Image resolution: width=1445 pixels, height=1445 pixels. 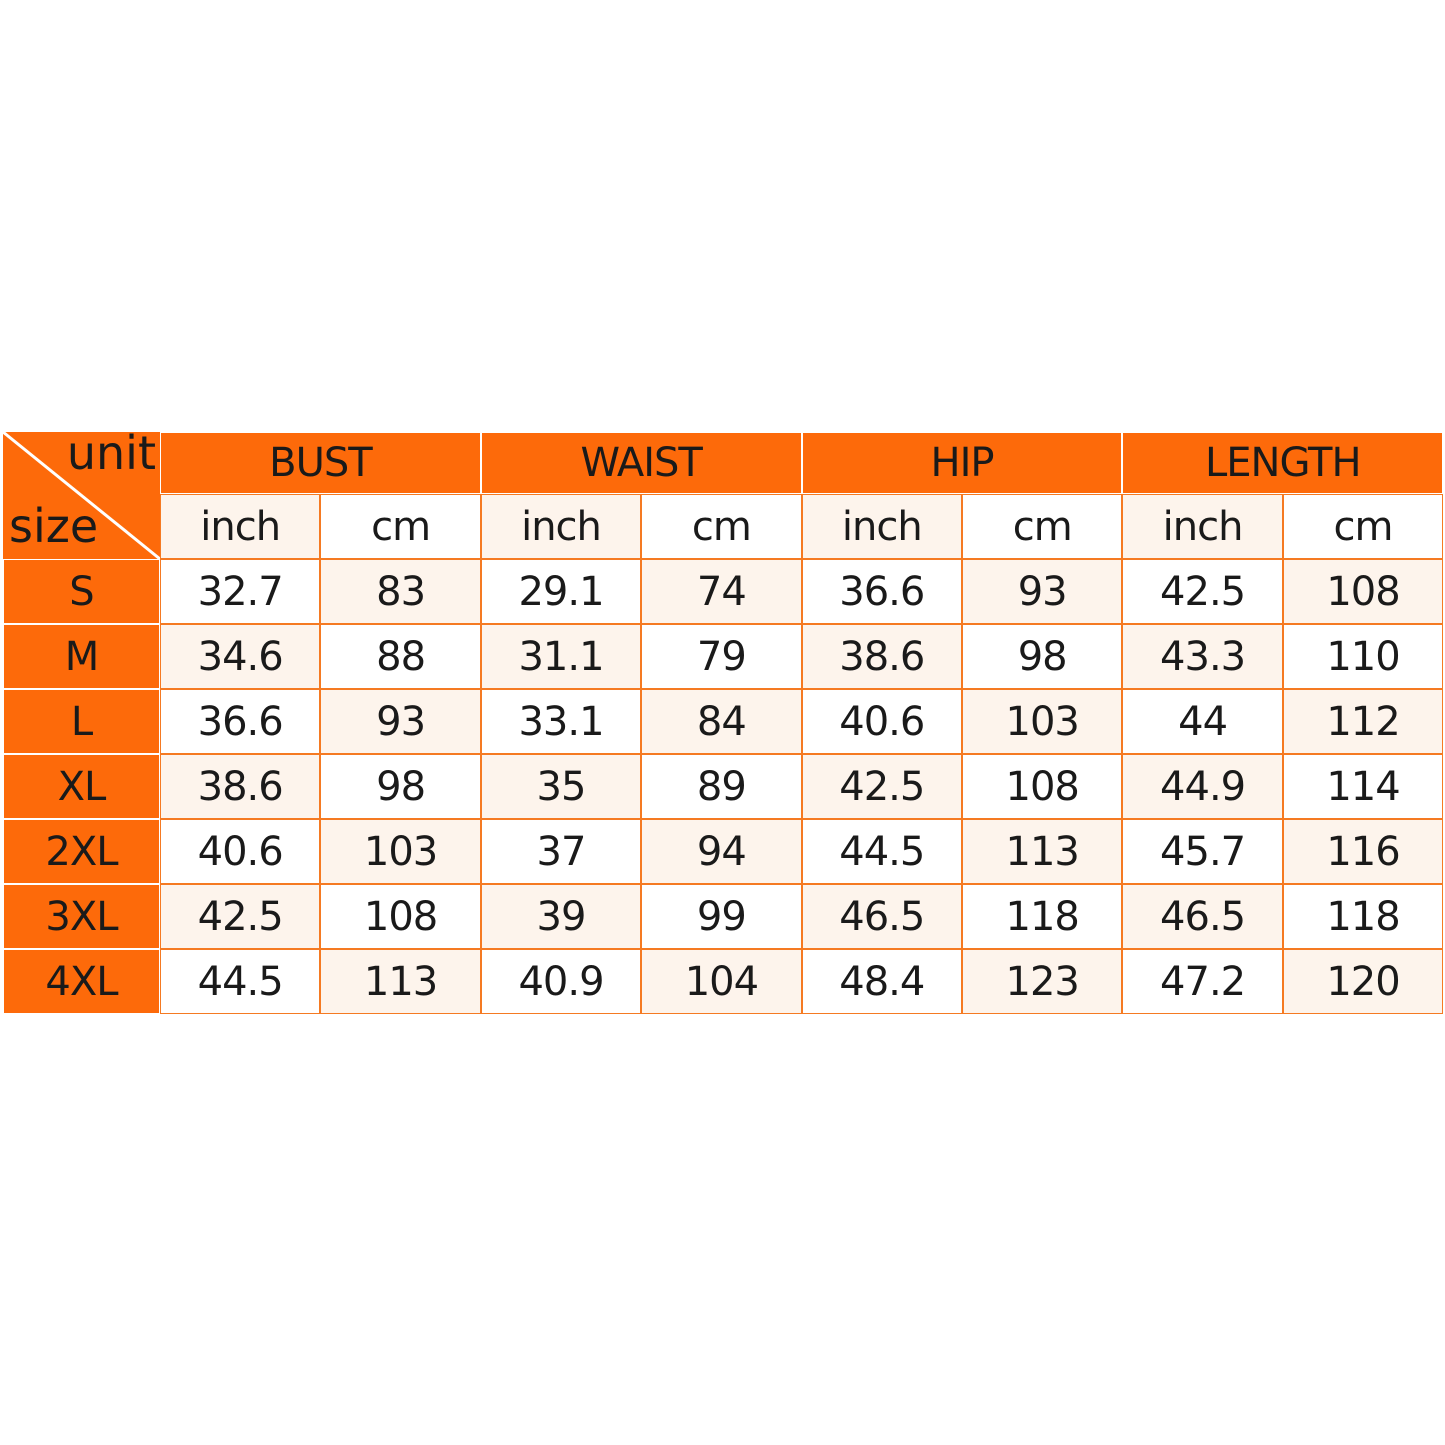 I want to click on table-cell: 116, so click(x=1363, y=851).